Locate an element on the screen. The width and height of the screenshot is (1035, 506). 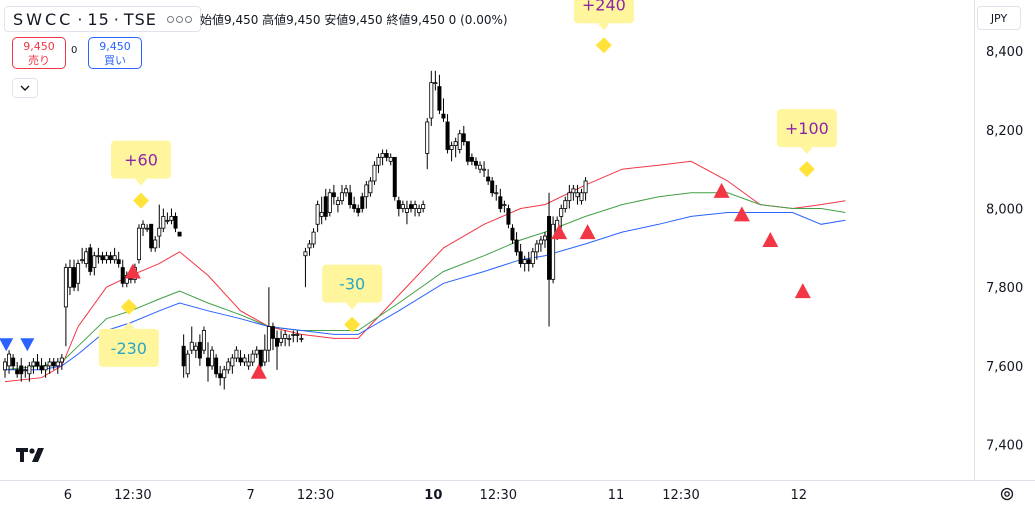
time-tick-label: 10 is located at coordinates (433, 495).